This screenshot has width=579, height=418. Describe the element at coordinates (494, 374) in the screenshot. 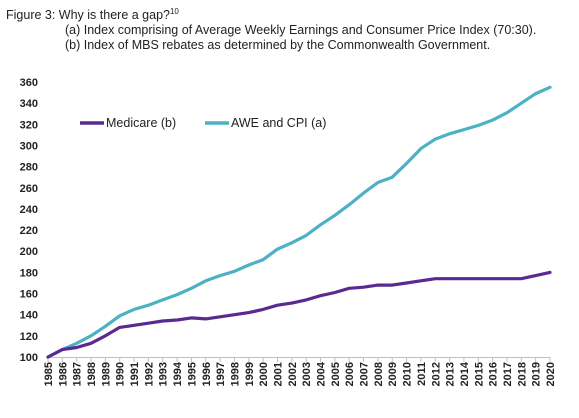

I see `x-tick-label: 2016` at that location.